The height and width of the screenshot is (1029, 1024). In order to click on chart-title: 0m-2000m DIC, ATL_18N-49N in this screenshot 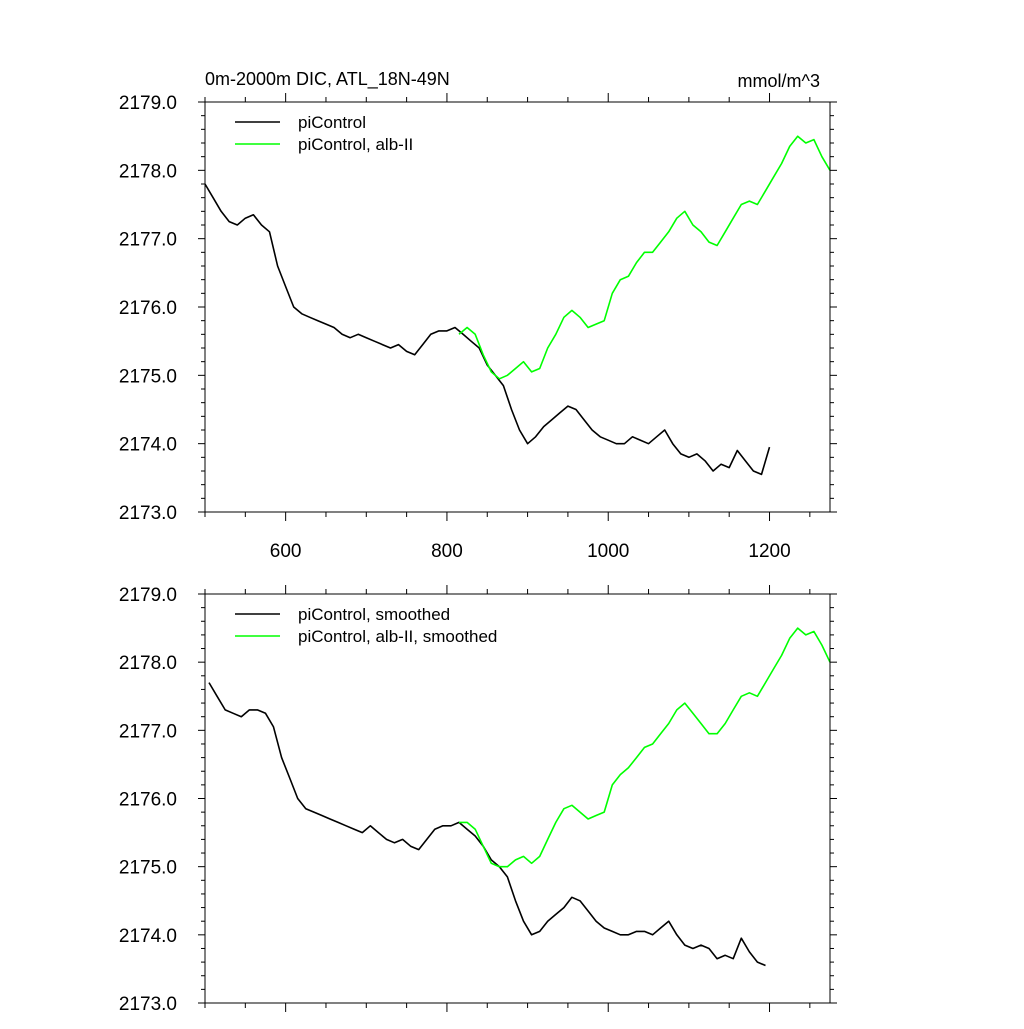, I will do `click(327, 79)`.